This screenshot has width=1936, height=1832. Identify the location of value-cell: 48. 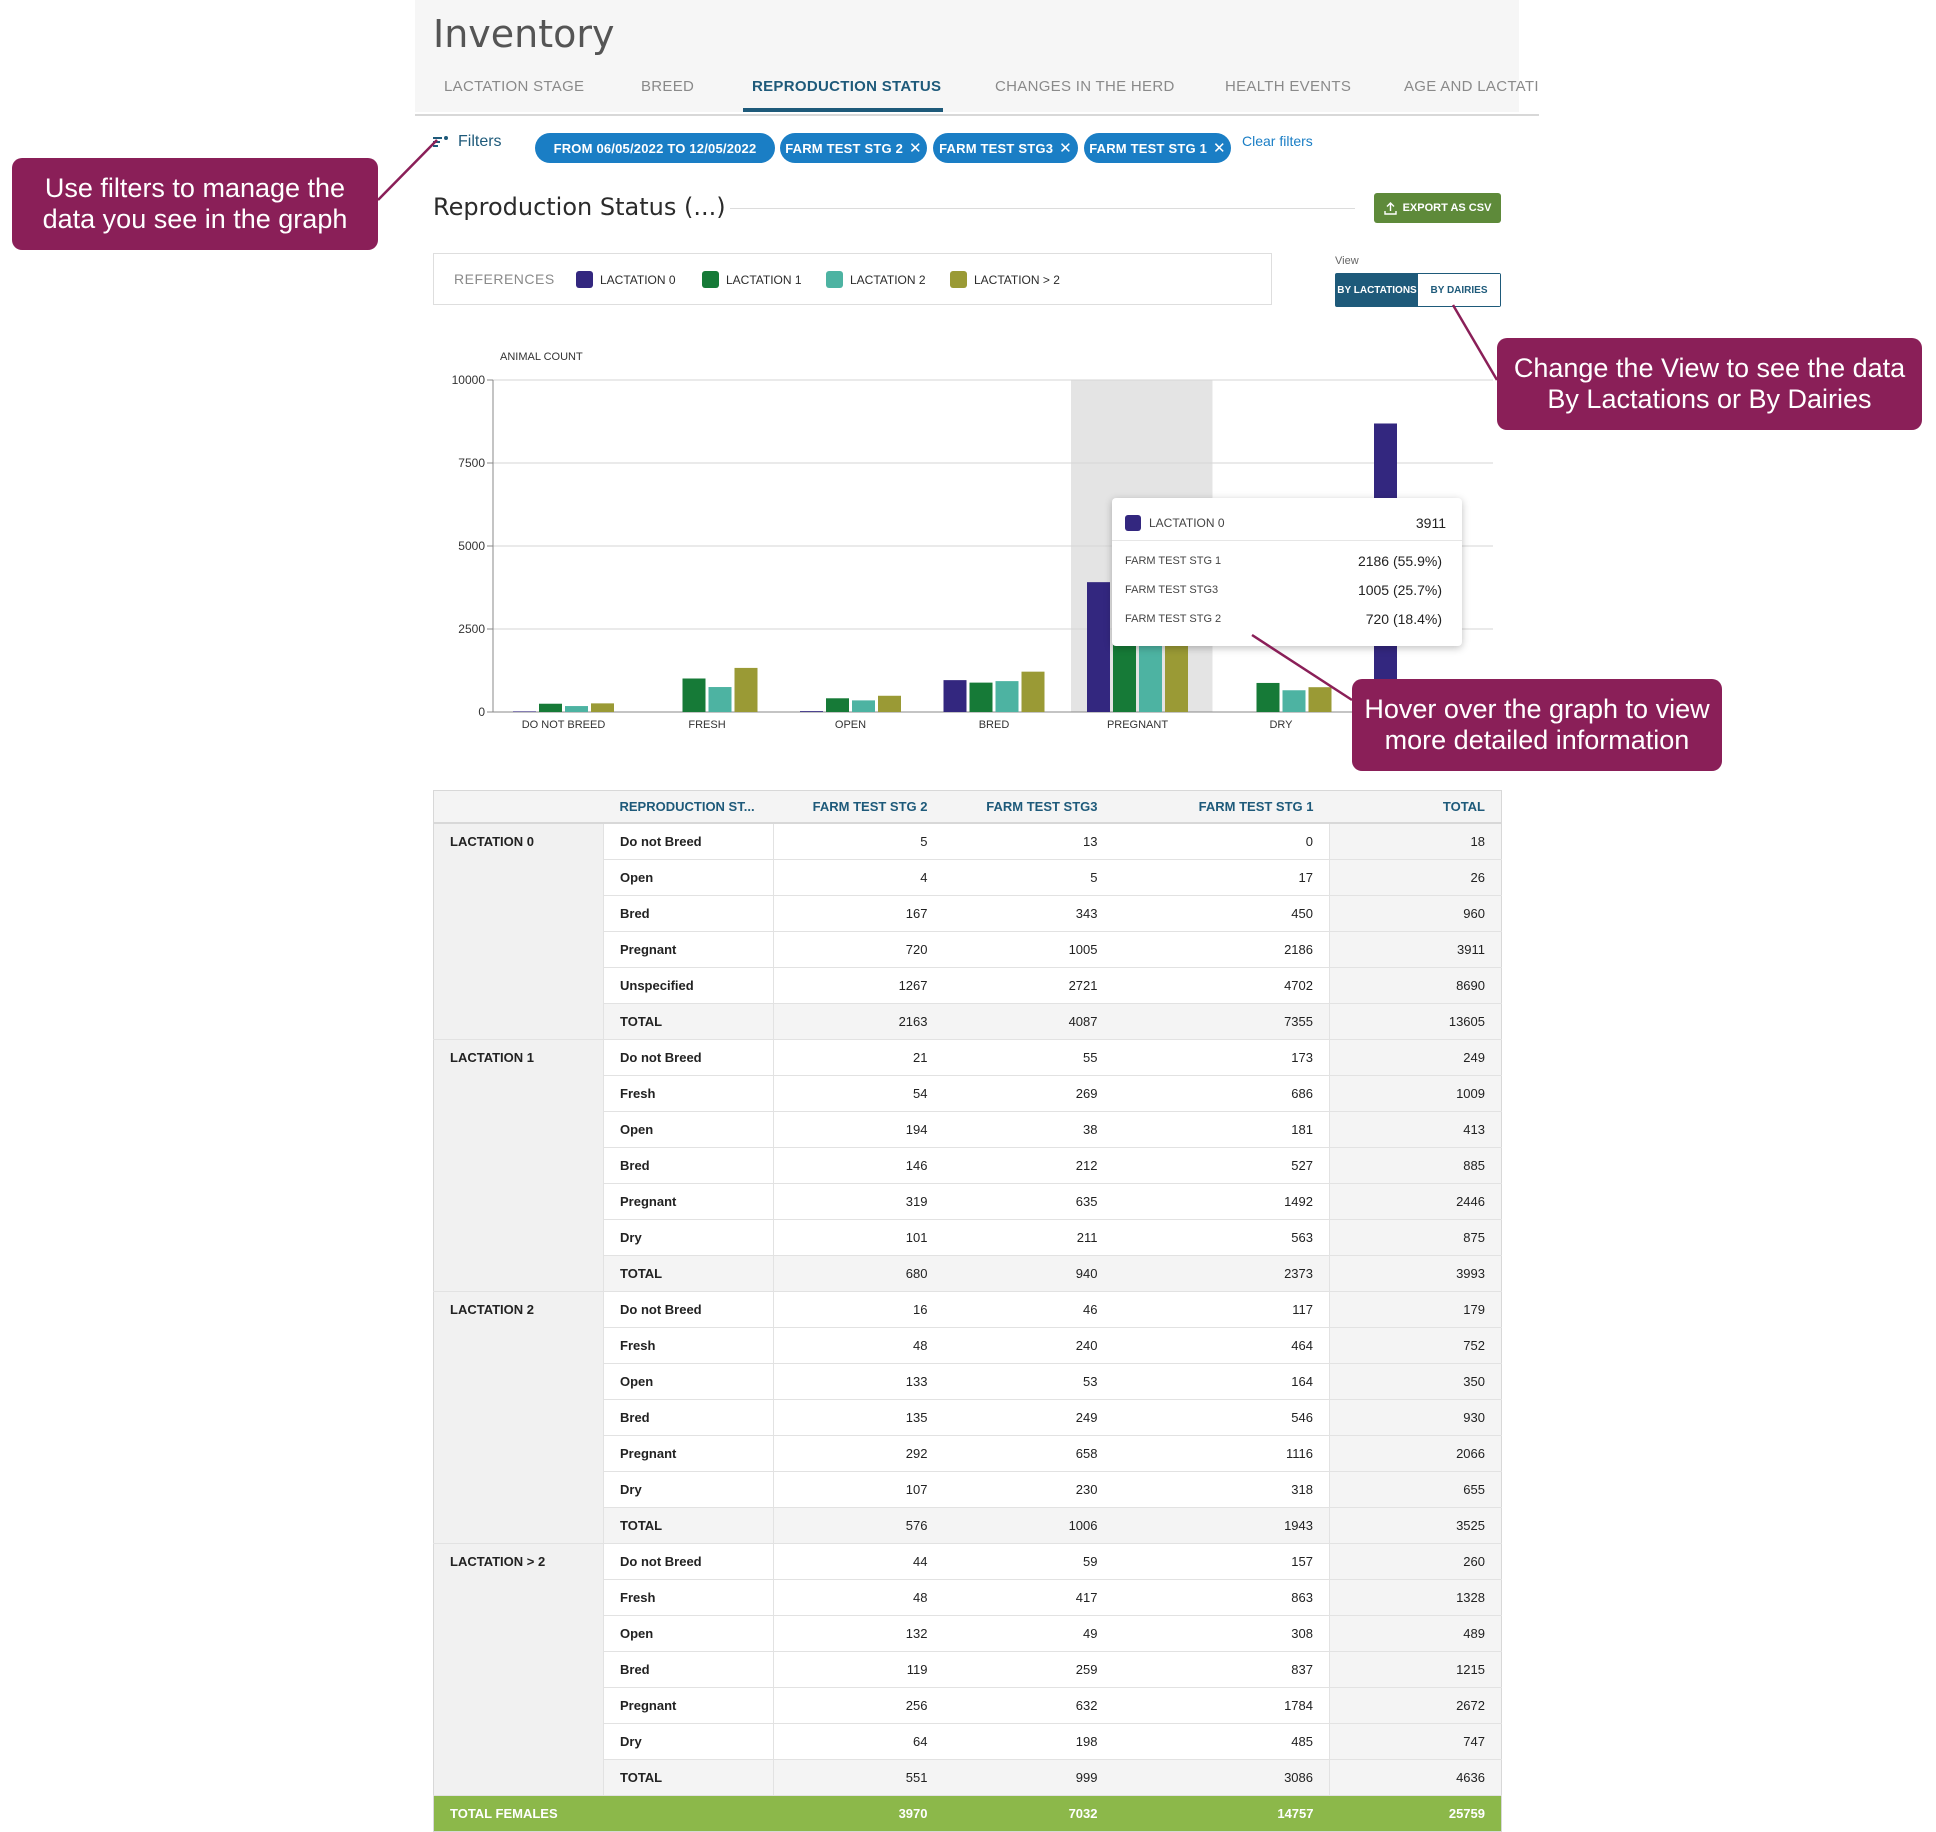
(858, 1597).